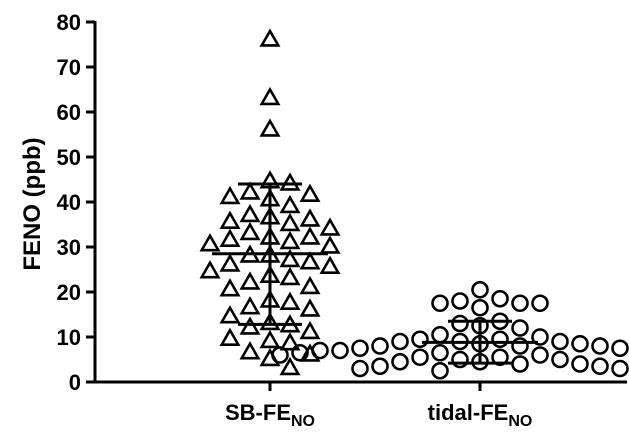  What do you see at coordinates (69, 247) in the screenshot?
I see `y-tick-label: 30` at bounding box center [69, 247].